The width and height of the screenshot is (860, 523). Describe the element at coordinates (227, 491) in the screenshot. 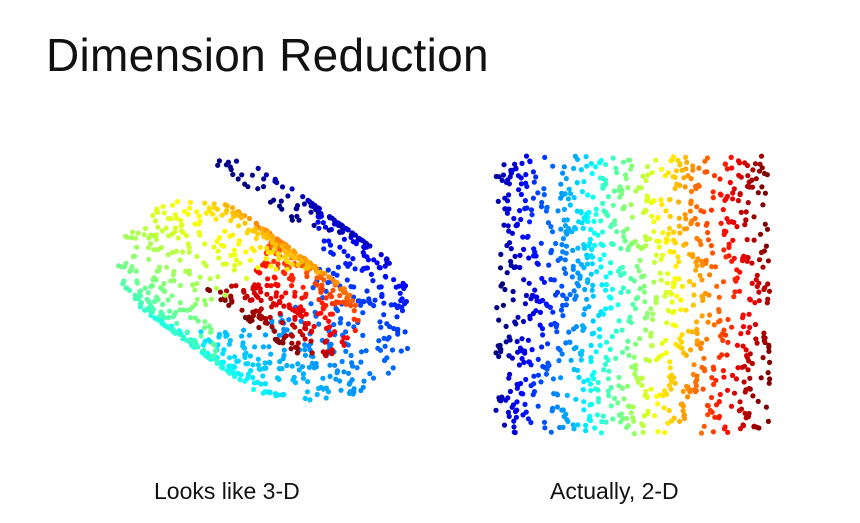

I see `swiss-roll-caption: Looks like 3-D` at that location.